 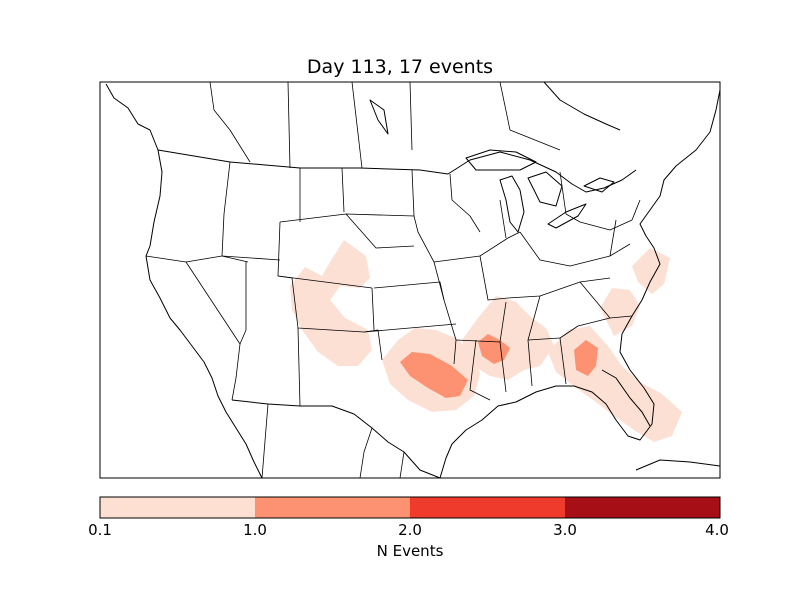 What do you see at coordinates (651, 271) in the screenshot?
I see `event-area-virginia` at bounding box center [651, 271].